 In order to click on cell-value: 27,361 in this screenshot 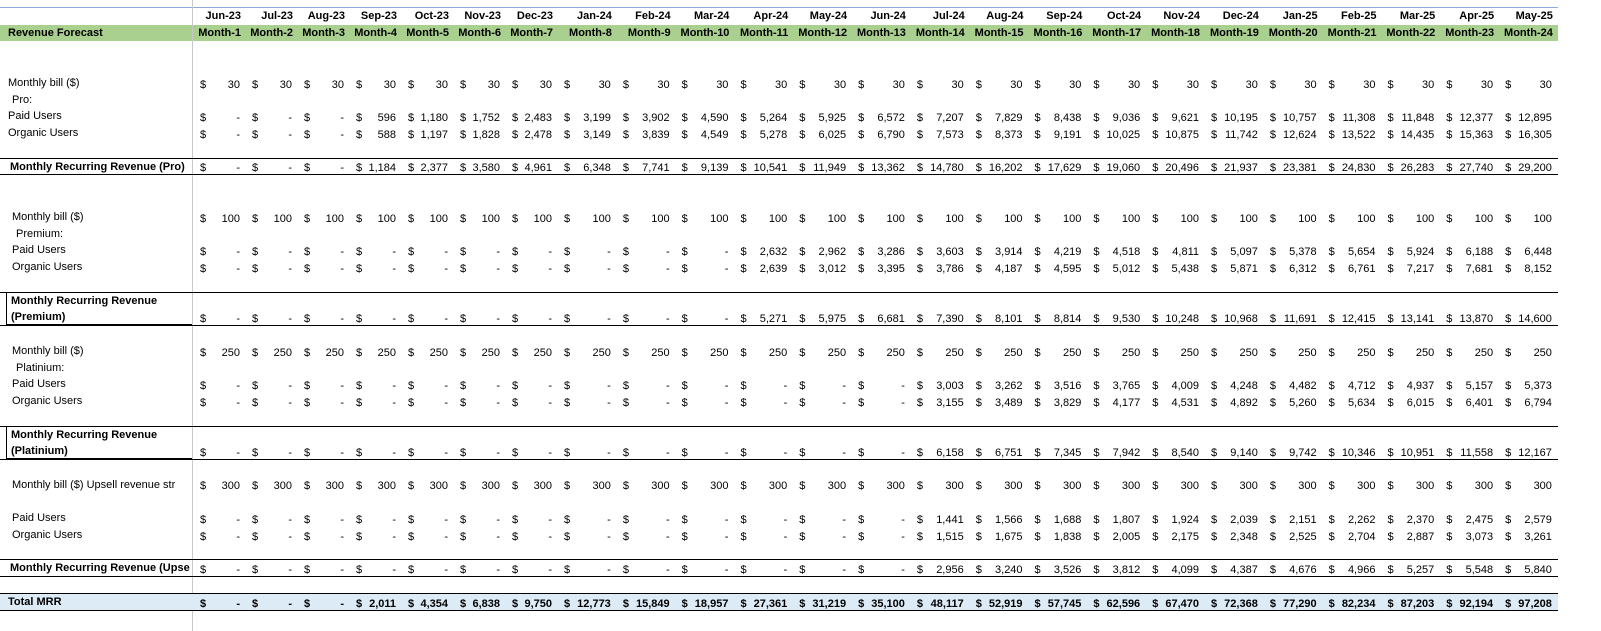, I will do `click(770, 603)`.